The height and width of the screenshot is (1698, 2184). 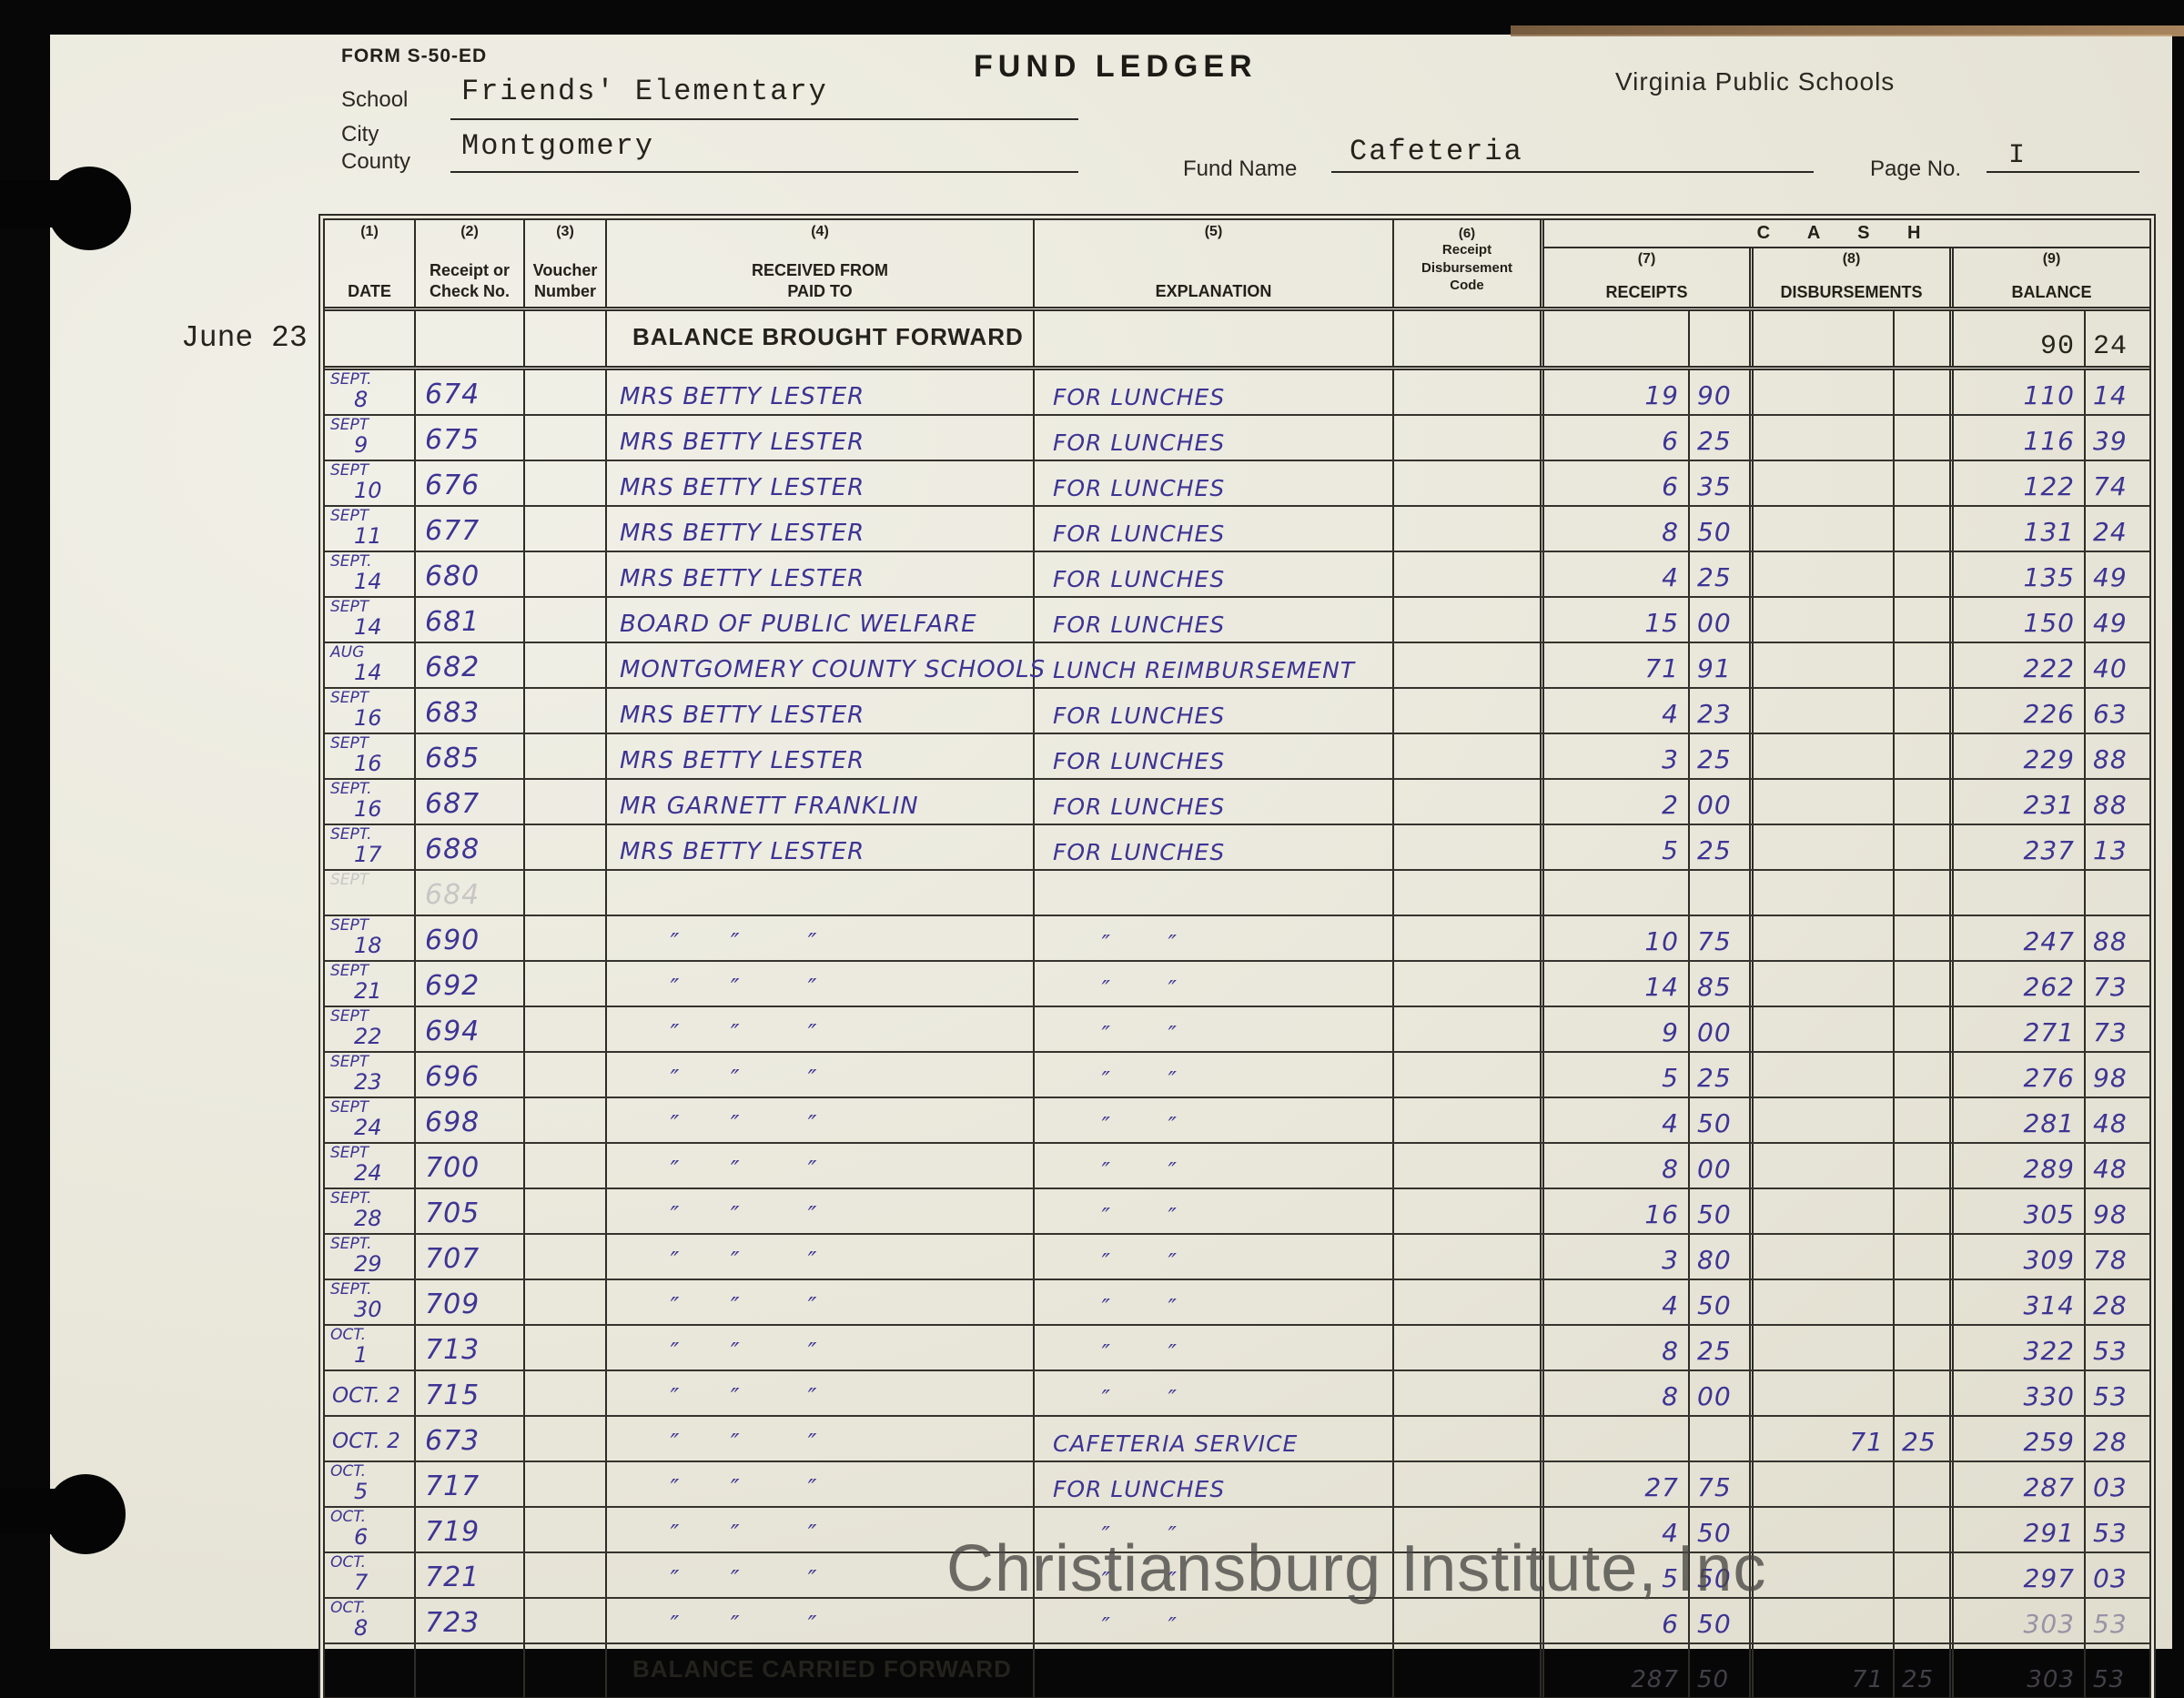 I want to click on cell-receipts-cents, so click(x=1722, y=338).